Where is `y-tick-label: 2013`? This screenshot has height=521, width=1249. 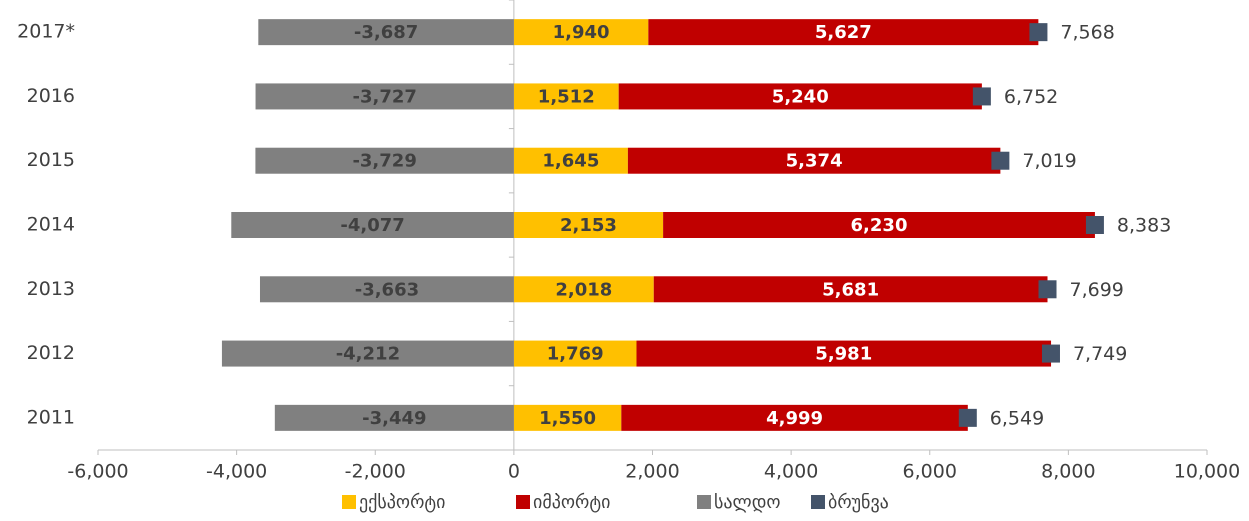 y-tick-label: 2013 is located at coordinates (51, 289).